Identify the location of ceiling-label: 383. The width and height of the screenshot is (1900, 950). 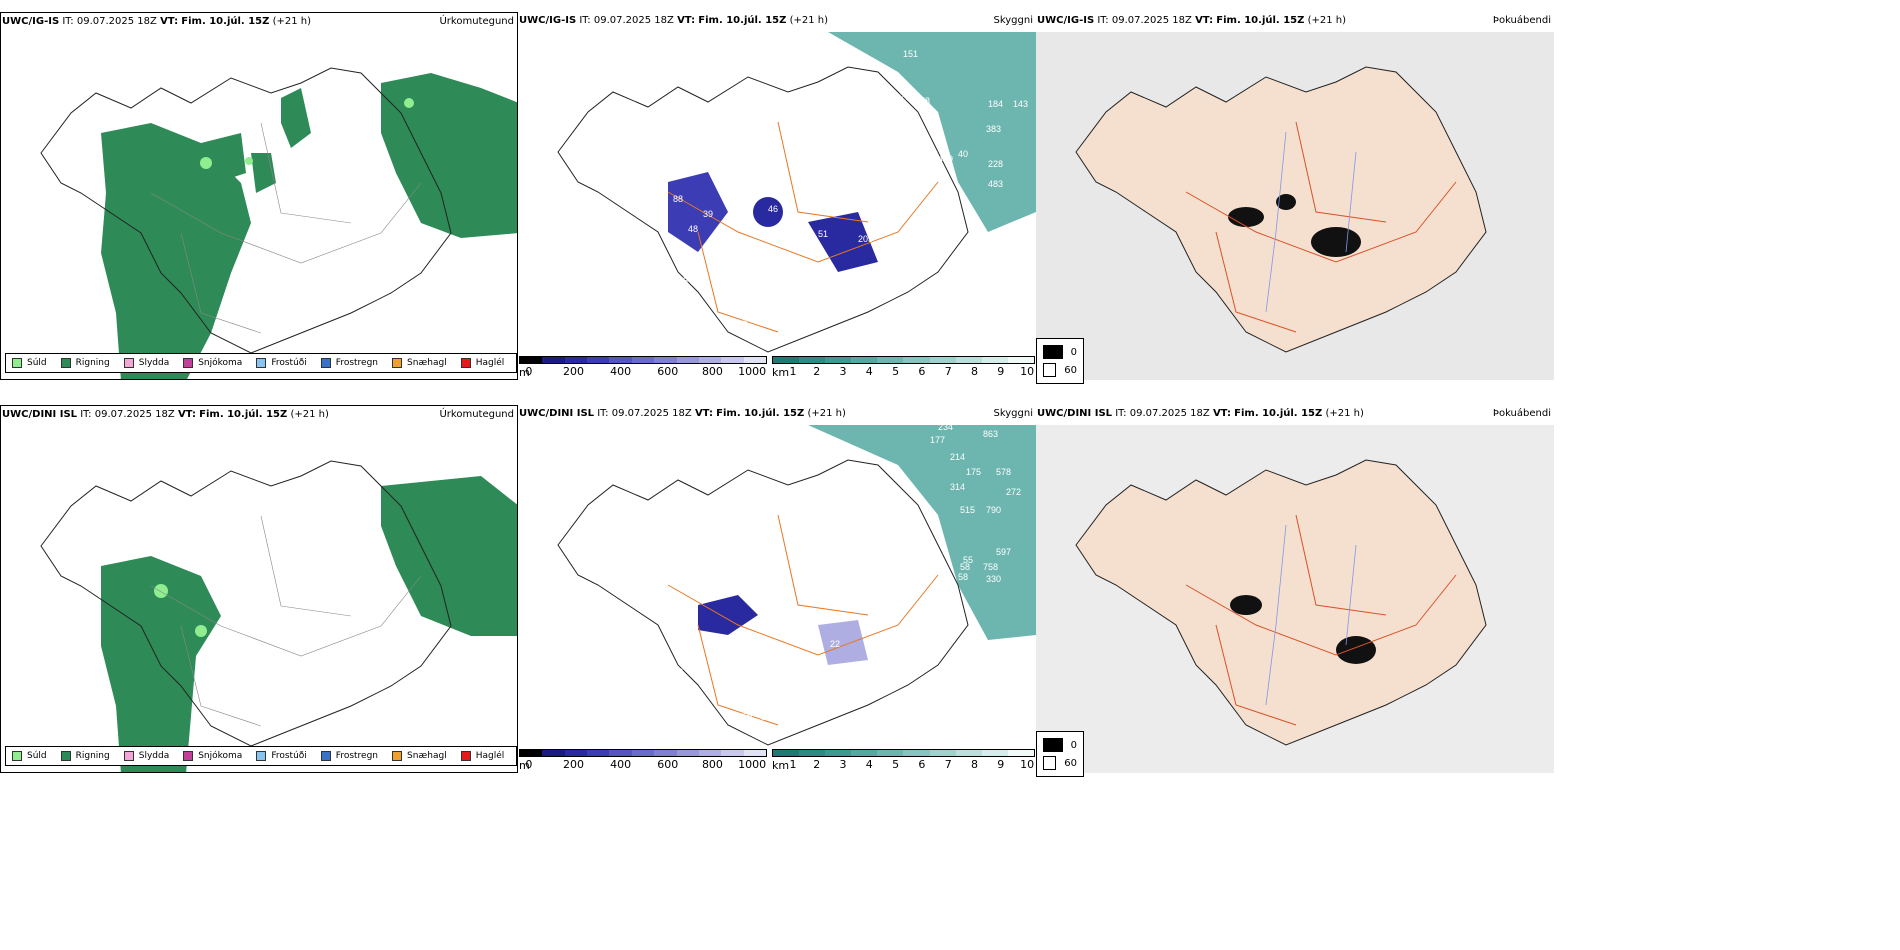
(993, 129).